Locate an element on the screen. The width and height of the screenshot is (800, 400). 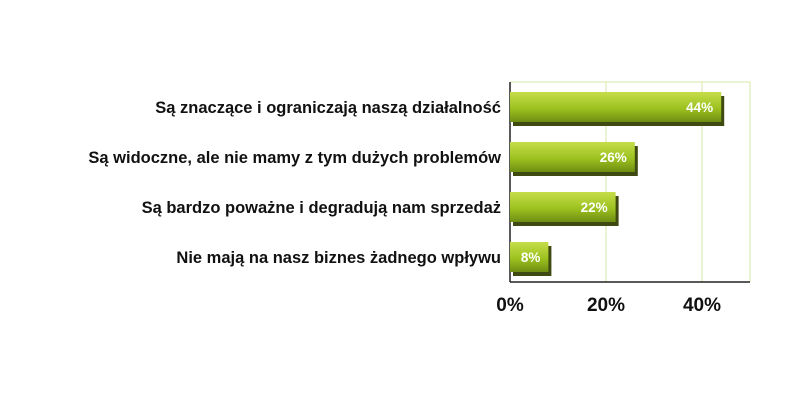
bars-group: 44% 26% 22% 8% is located at coordinates (617, 184).